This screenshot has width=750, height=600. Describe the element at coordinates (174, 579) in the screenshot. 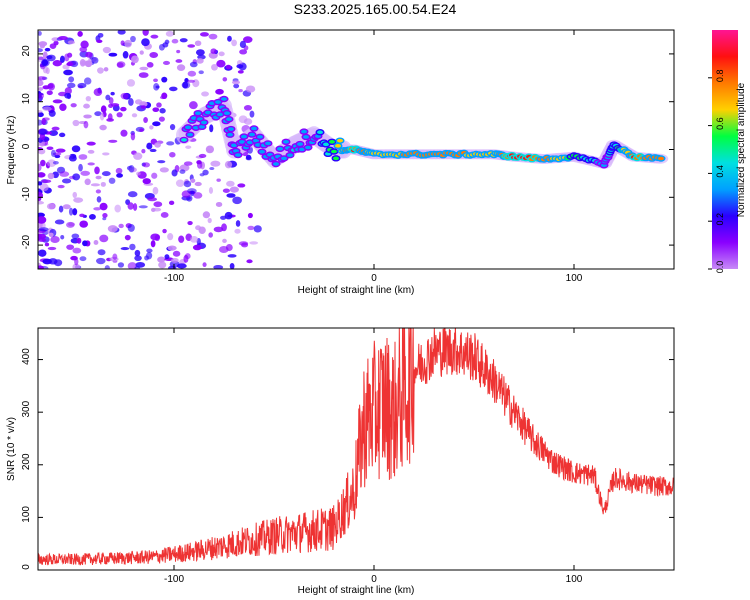

I see `x-tick-label: -100` at that location.